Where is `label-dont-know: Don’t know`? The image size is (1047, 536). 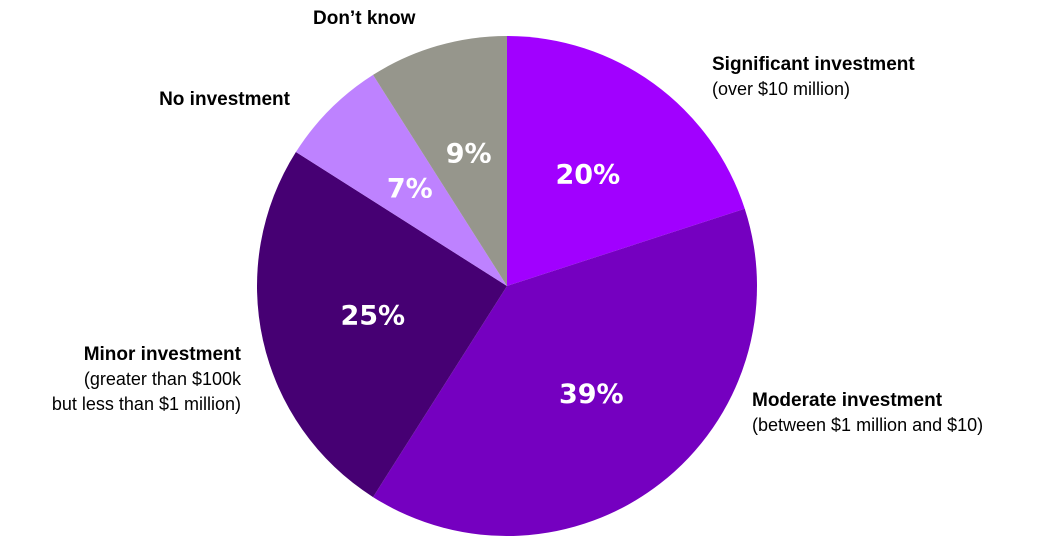 label-dont-know: Don’t know is located at coordinates (364, 18).